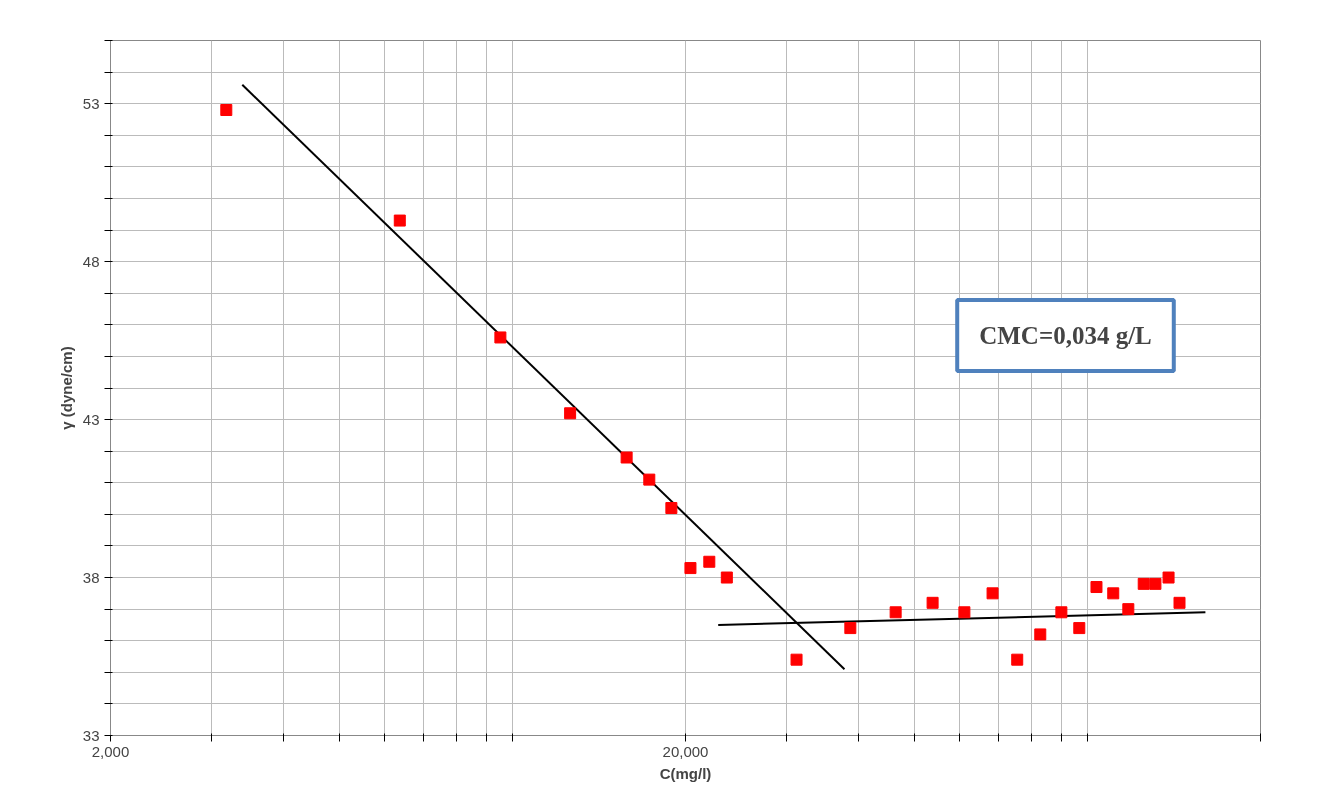  Describe the element at coordinates (685, 751) in the screenshot. I see `x-tick-label: 20,000` at that location.